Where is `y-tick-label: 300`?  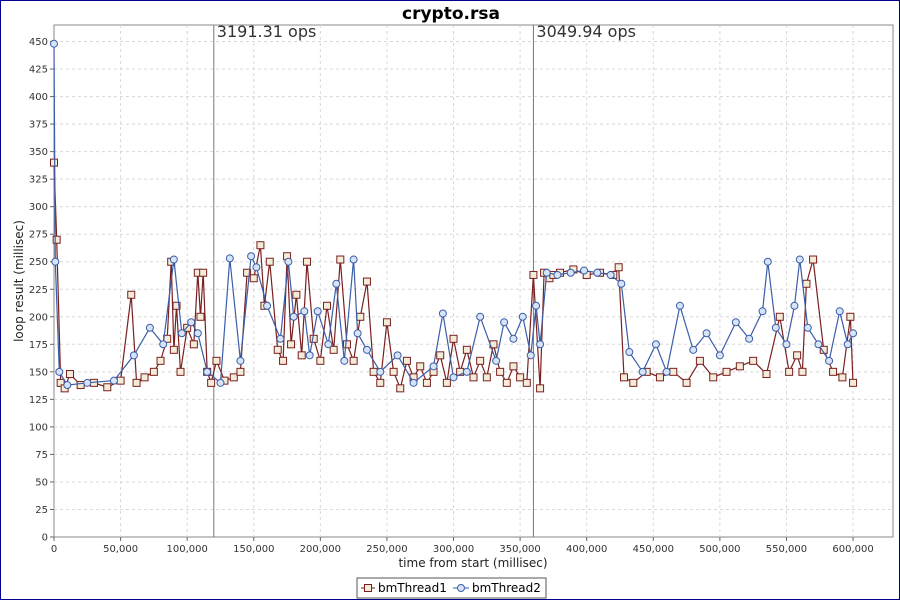 y-tick-label: 300 is located at coordinates (38, 207).